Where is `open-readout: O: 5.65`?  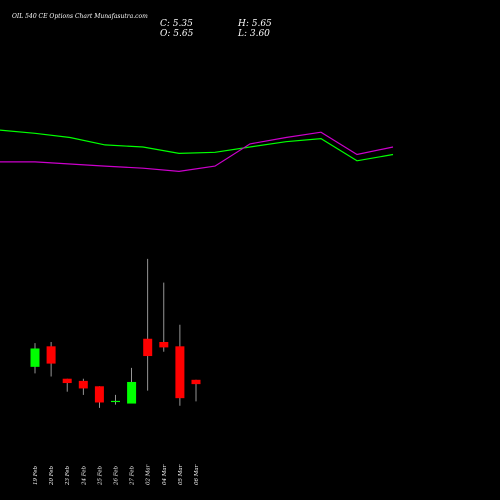
open-readout: O: 5.65 is located at coordinates (177, 34).